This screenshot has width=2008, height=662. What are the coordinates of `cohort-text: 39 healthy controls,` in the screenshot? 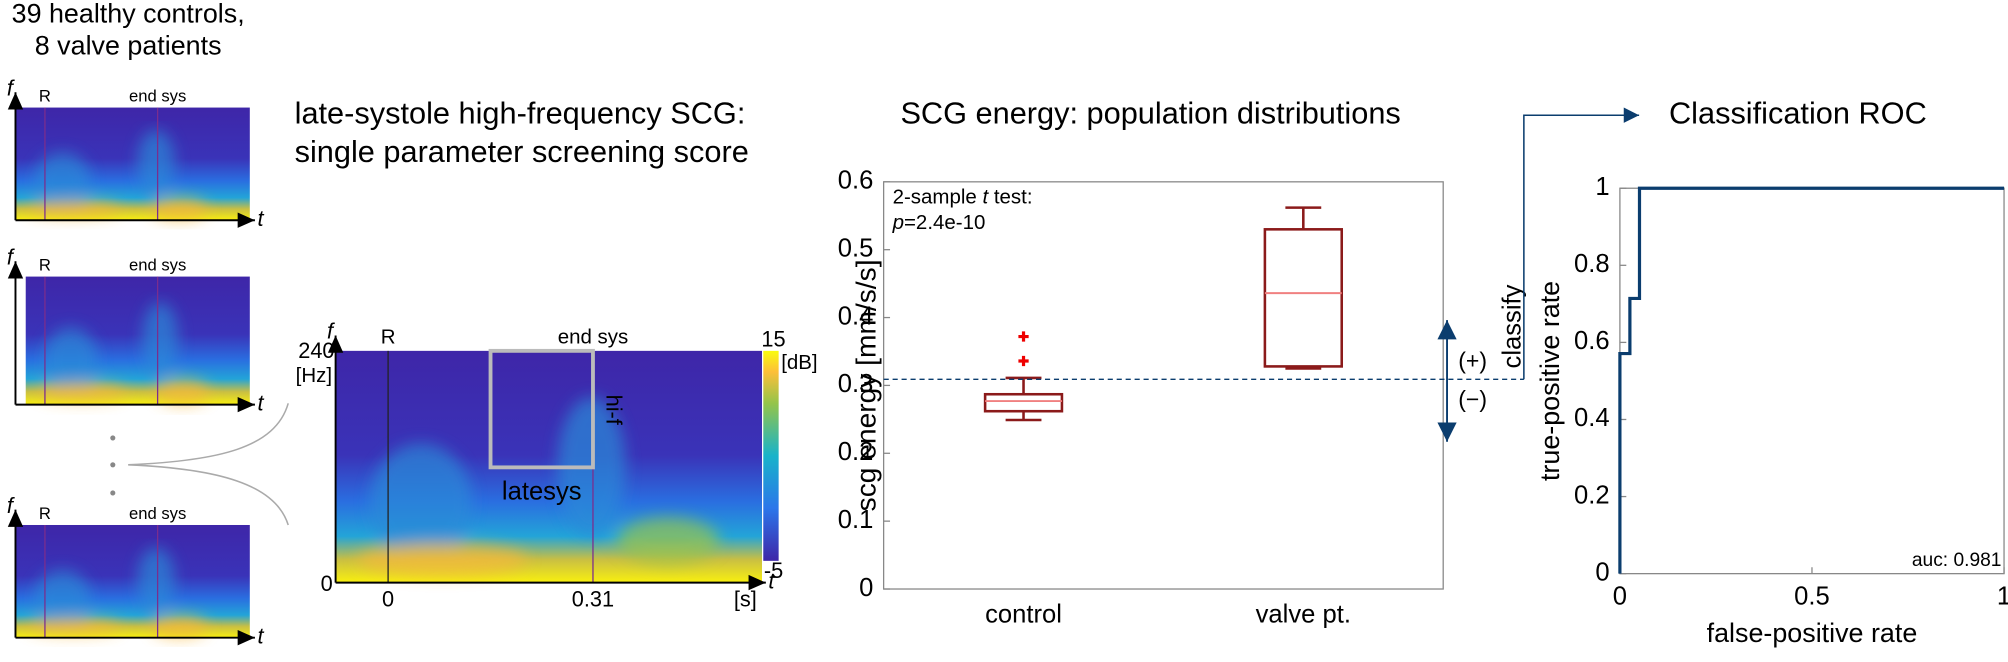 It's located at (128, 14).